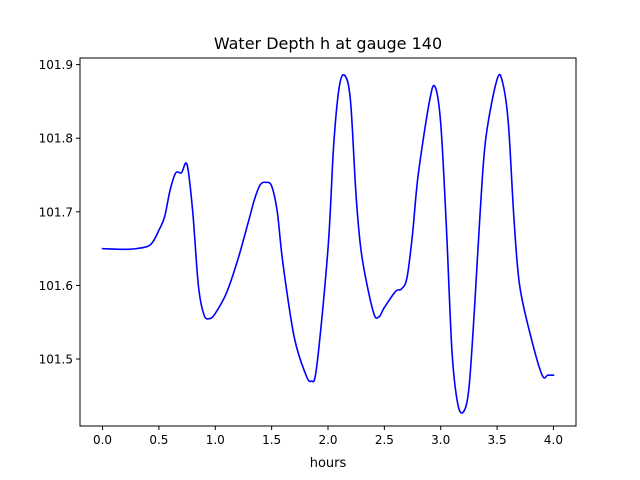 This screenshot has width=640, height=480. What do you see at coordinates (215, 440) in the screenshot?
I see `x-tick-label: 1.0` at bounding box center [215, 440].